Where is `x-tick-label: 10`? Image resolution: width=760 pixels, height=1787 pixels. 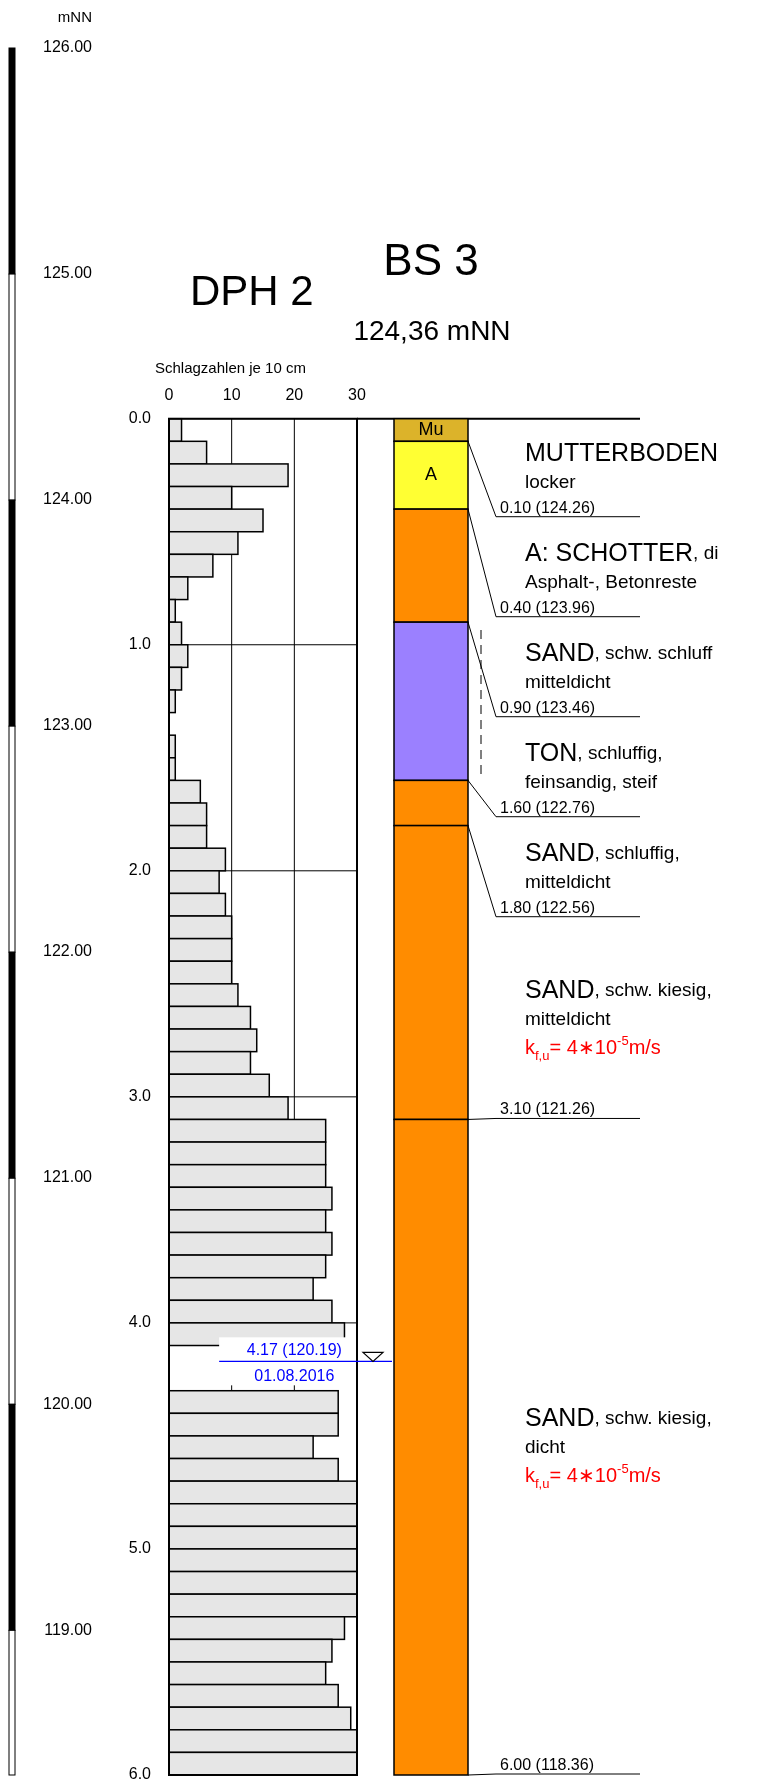
x-tick-label: 10 is located at coordinates (231, 394).